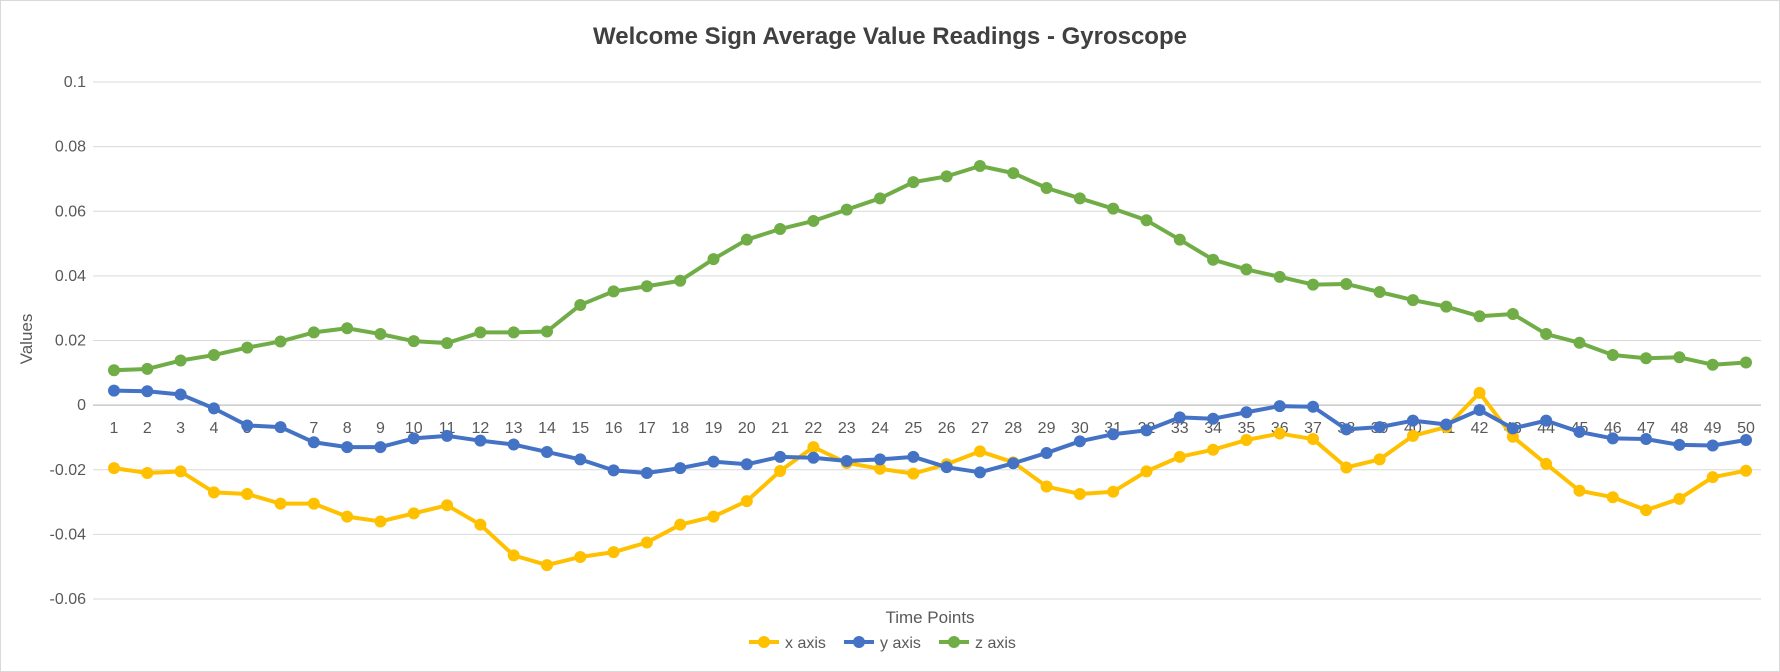 The image size is (1780, 672). Describe the element at coordinates (882, 643) in the screenshot. I see `legend-item: y axis` at that location.